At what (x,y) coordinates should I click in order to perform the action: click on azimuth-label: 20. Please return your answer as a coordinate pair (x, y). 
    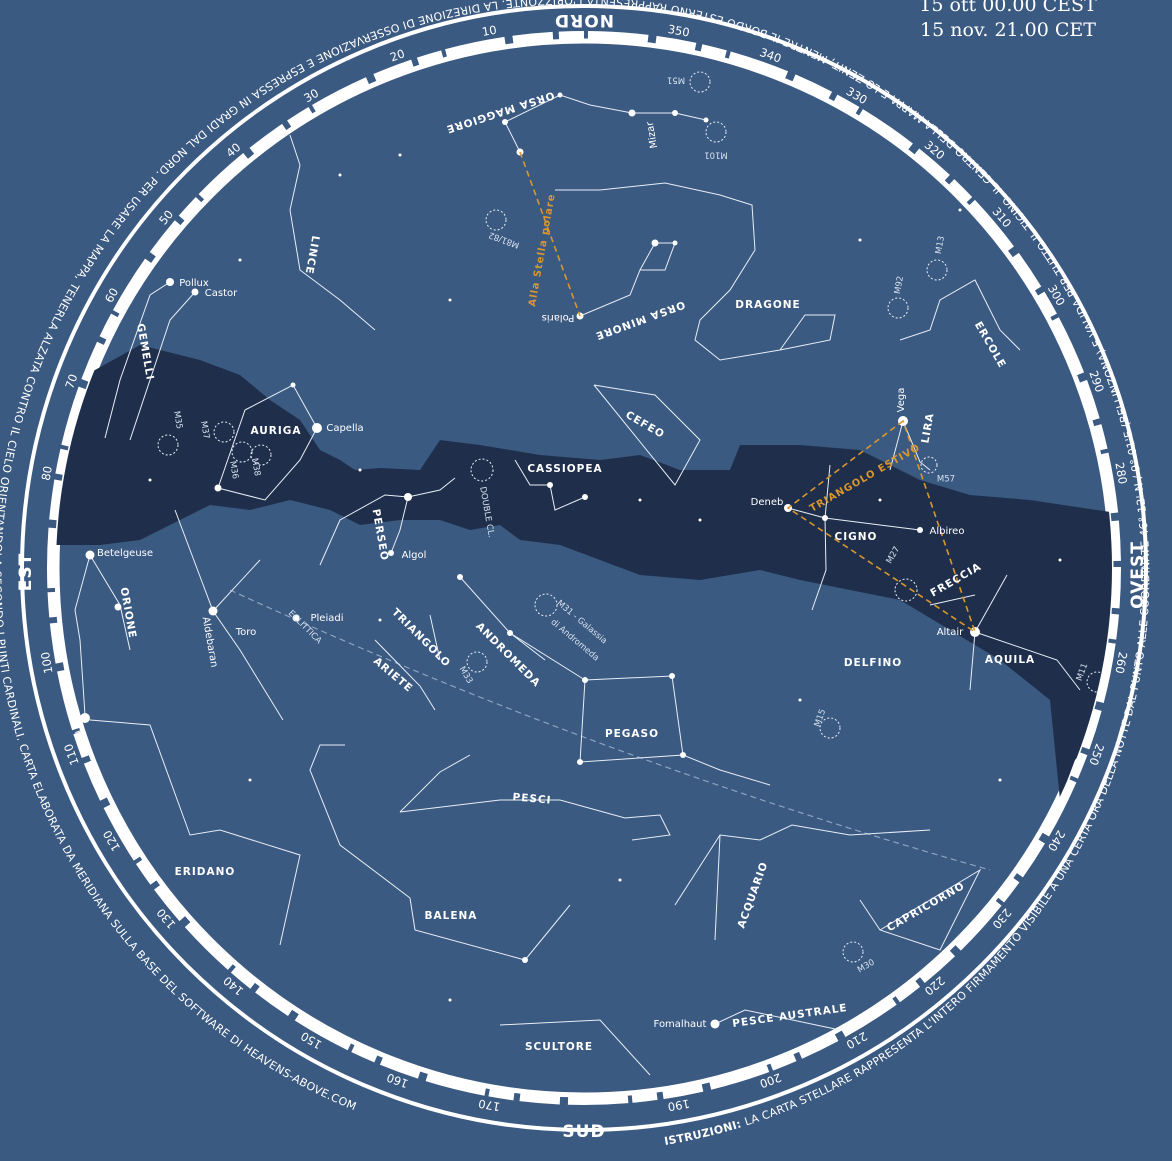
    Looking at the image, I should click on (397, 55).